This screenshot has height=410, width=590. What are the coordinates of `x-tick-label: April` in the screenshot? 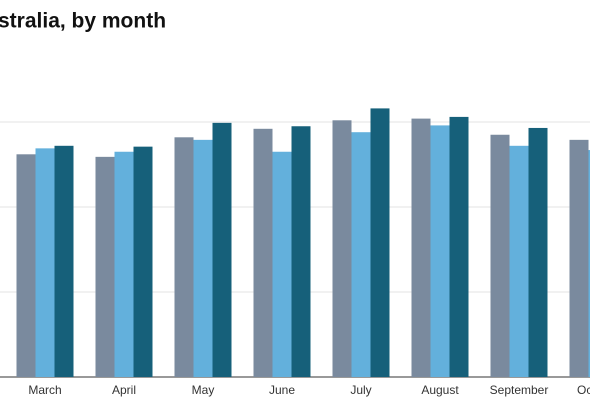 It's located at (124, 390).